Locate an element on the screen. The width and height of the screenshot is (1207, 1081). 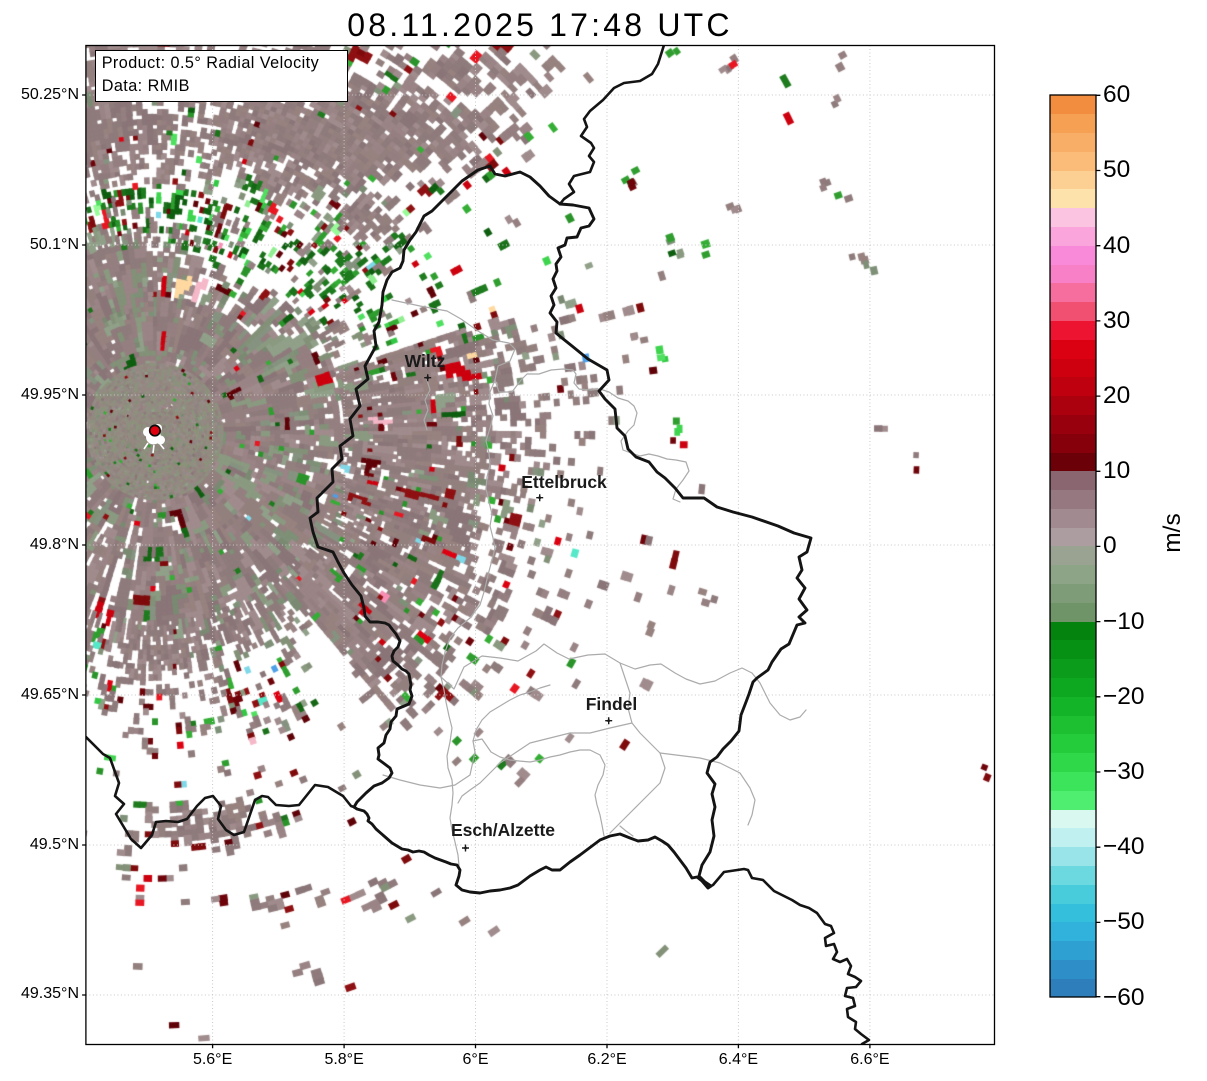
svg-text: Findel is located at coordinates (612, 704).